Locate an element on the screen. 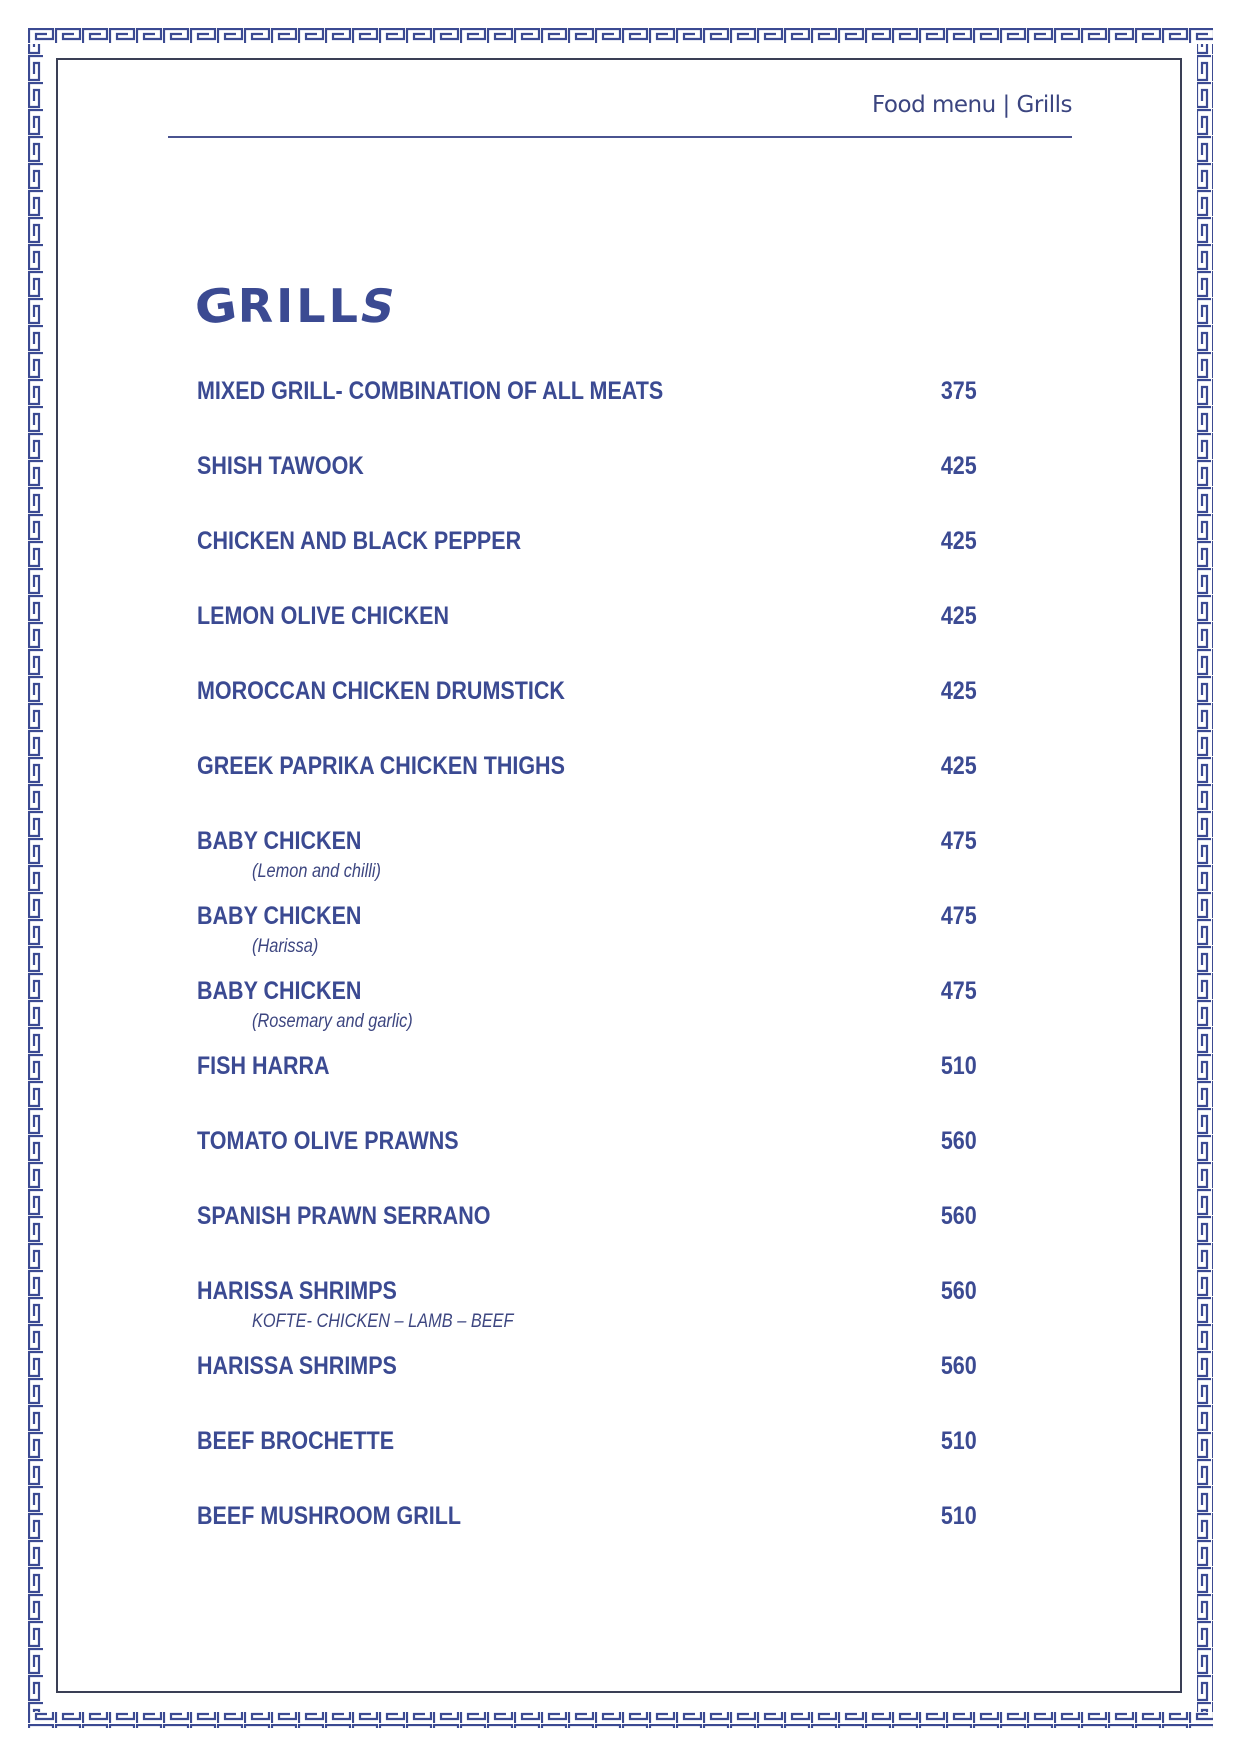 The width and height of the screenshot is (1241, 1754). item-name: SPANISH PRAWN SERRANO is located at coordinates (344, 1216).